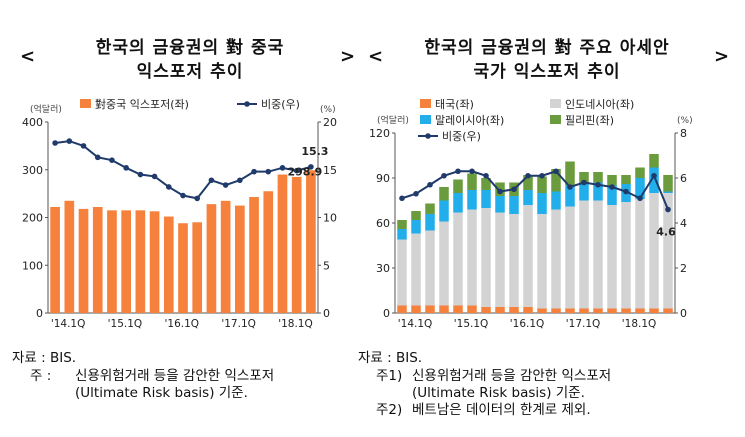 The width and height of the screenshot is (745, 437). I want to click on right-y-left-tick-label: 60, so click(383, 223).